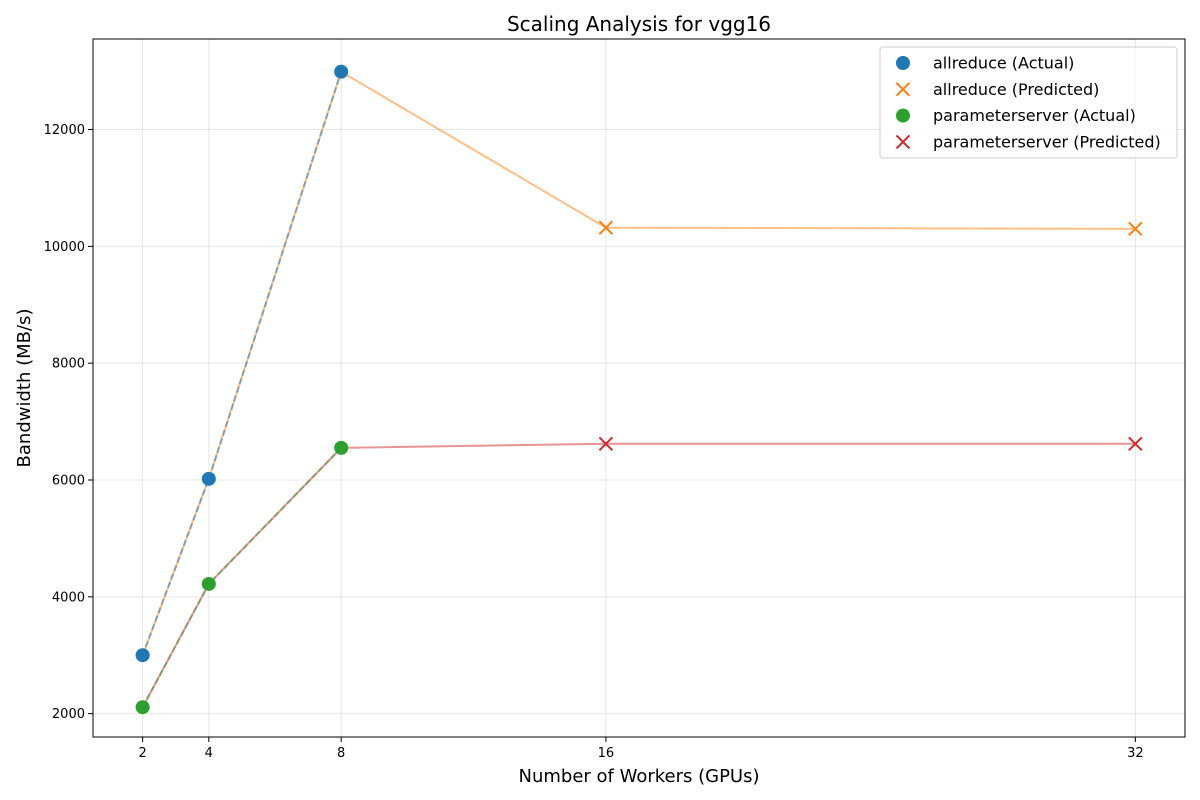 The height and width of the screenshot is (800, 1200). I want to click on y-tick-label: 12000, so click(64, 130).